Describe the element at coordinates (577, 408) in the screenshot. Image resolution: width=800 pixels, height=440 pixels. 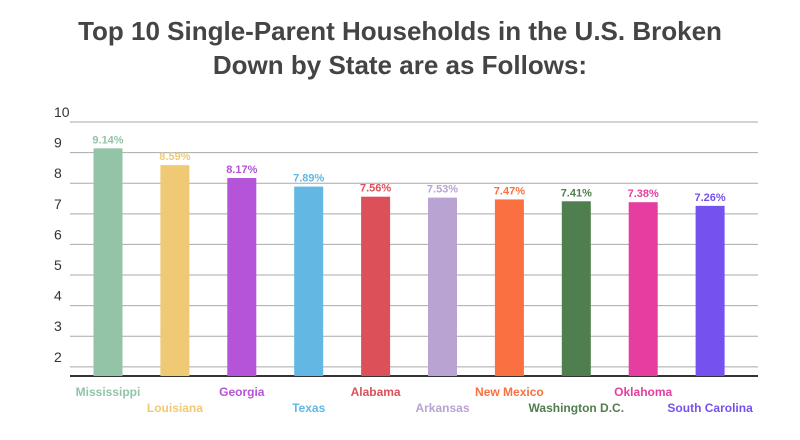
I see `x-tick-label: Washington D.C.` at that location.